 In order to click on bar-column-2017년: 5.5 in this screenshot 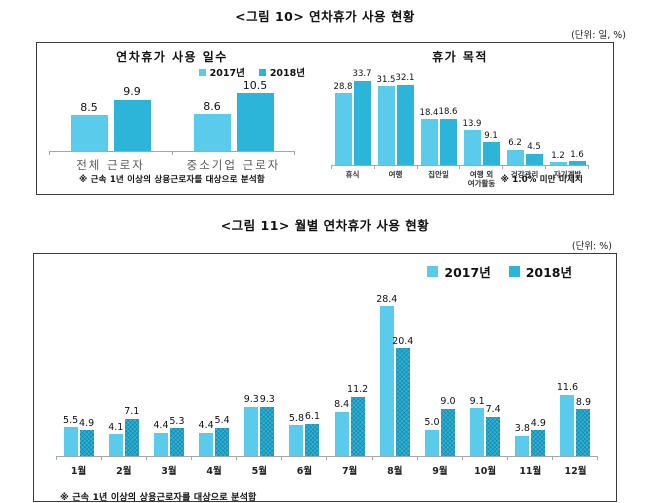, I will do `click(70, 435)`.